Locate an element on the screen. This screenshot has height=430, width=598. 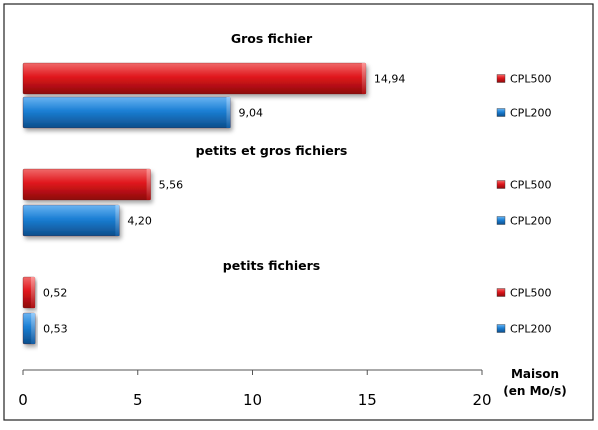
x-tick-label: 10 is located at coordinates (252, 400).